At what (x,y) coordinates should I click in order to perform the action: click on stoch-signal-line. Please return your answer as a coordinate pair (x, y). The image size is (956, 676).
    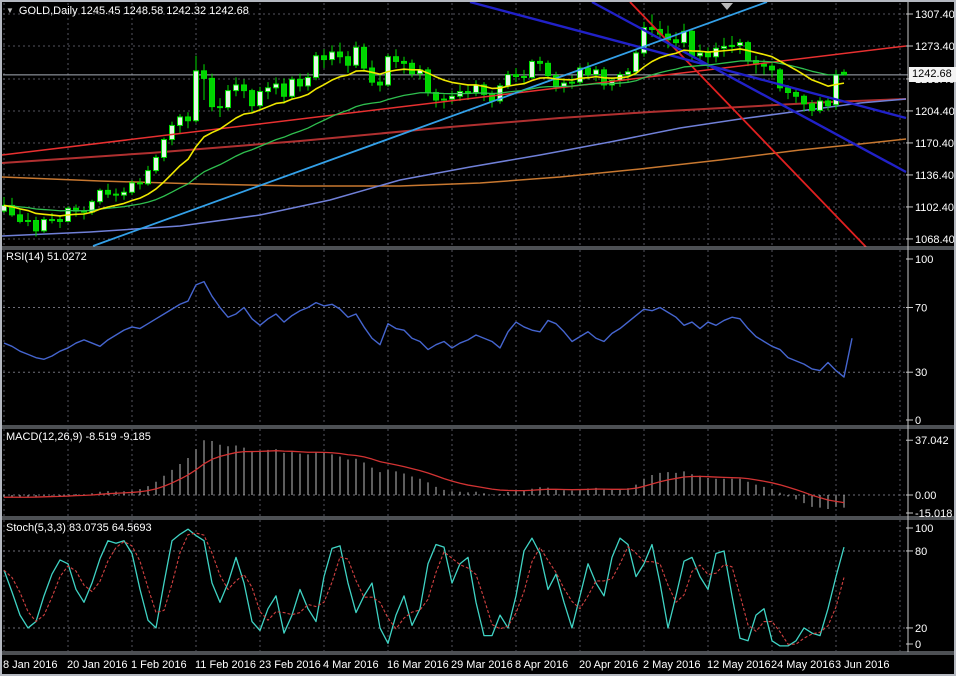
    Looking at the image, I should click on (424, 588).